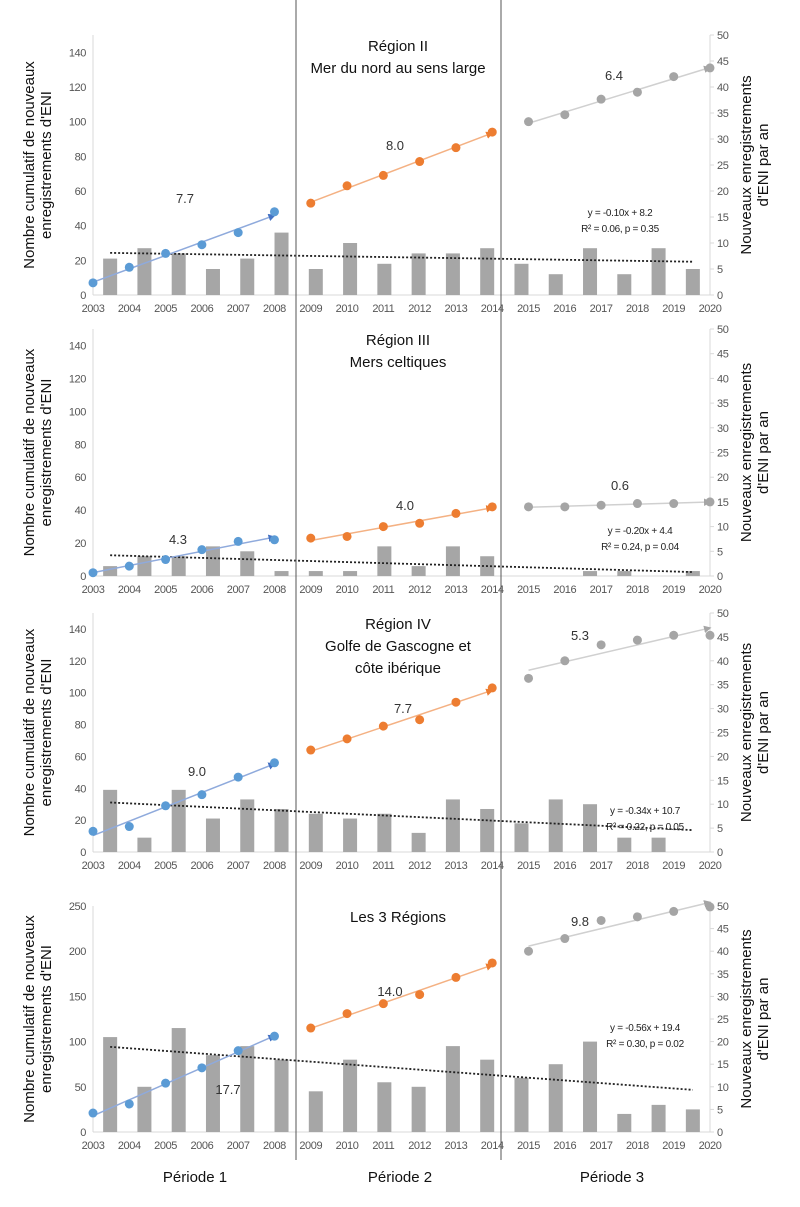 This screenshot has height=1207, width=800. What do you see at coordinates (492, 963) in the screenshot?
I see `cumulative-point-2014` at bounding box center [492, 963].